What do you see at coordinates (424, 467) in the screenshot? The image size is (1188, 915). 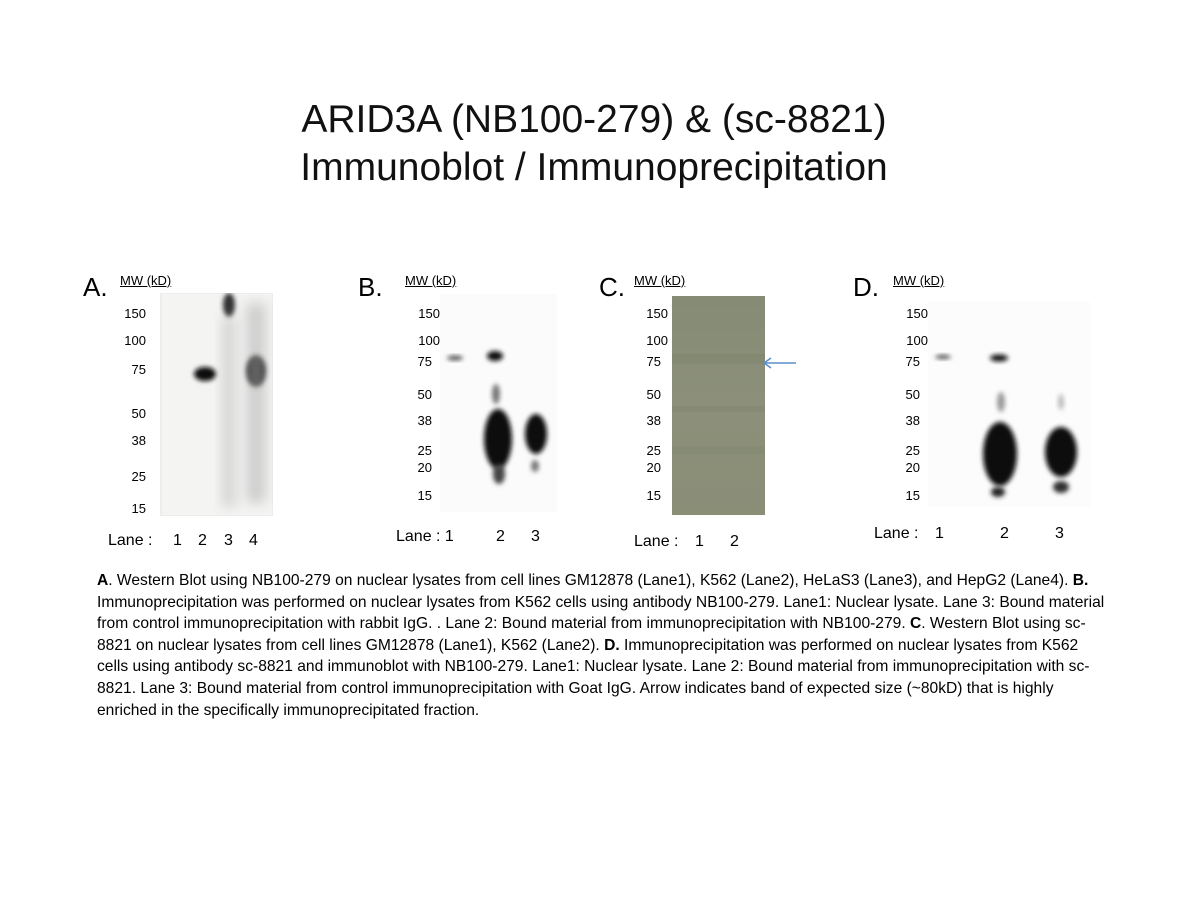 I see `panel-b-marker: 20` at bounding box center [424, 467].